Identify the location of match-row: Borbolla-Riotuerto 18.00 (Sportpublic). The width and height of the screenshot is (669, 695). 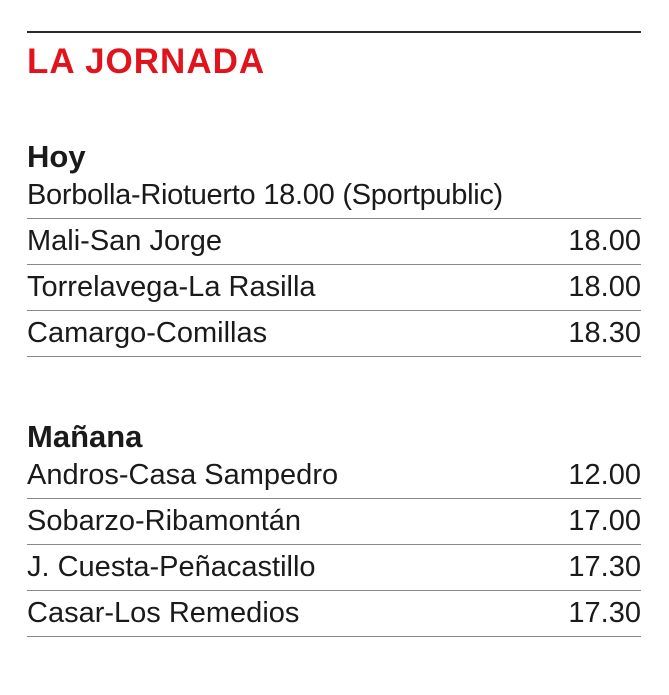
(334, 196).